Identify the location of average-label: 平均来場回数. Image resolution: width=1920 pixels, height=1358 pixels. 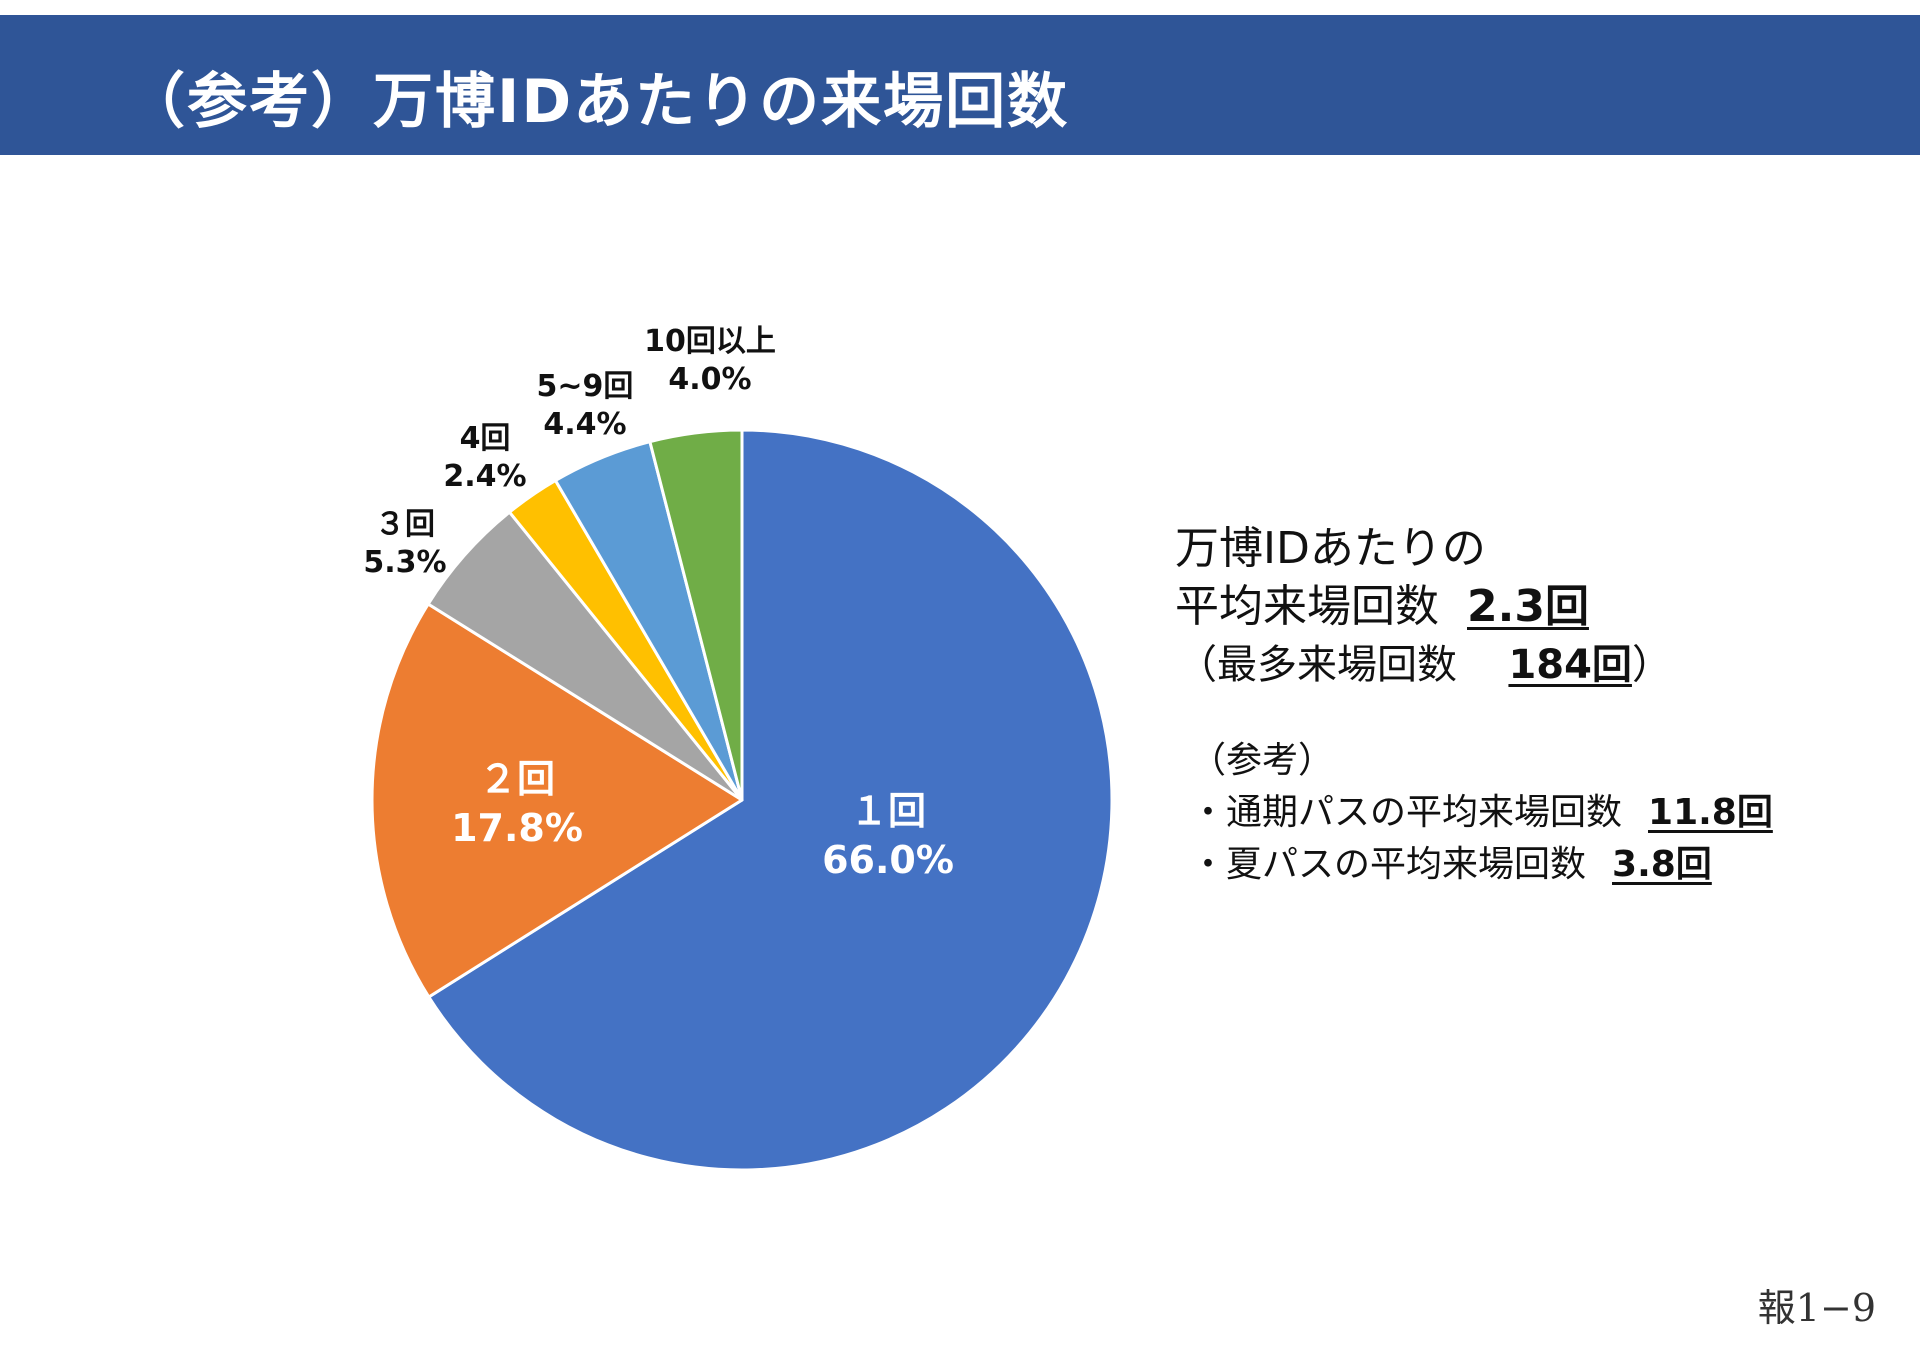
(1307, 606).